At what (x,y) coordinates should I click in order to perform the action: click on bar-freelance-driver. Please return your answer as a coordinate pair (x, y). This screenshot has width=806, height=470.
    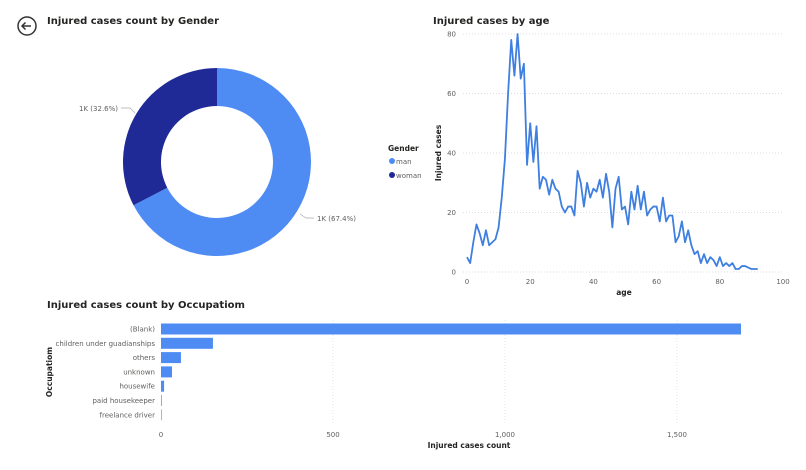
    Looking at the image, I should click on (161, 415).